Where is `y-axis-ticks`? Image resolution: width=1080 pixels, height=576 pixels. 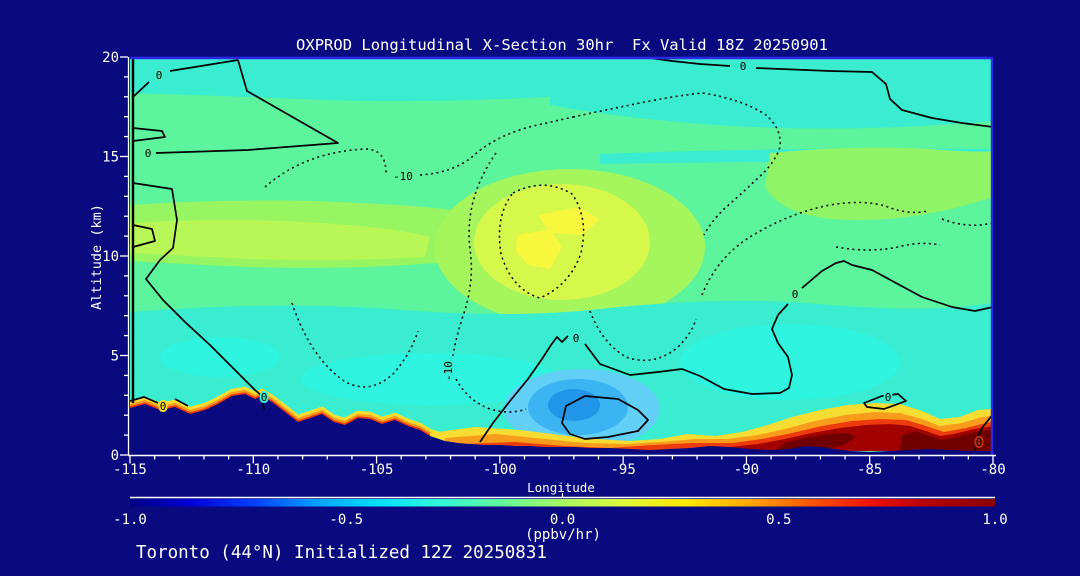
y-axis-ticks is located at coordinates (124, 256).